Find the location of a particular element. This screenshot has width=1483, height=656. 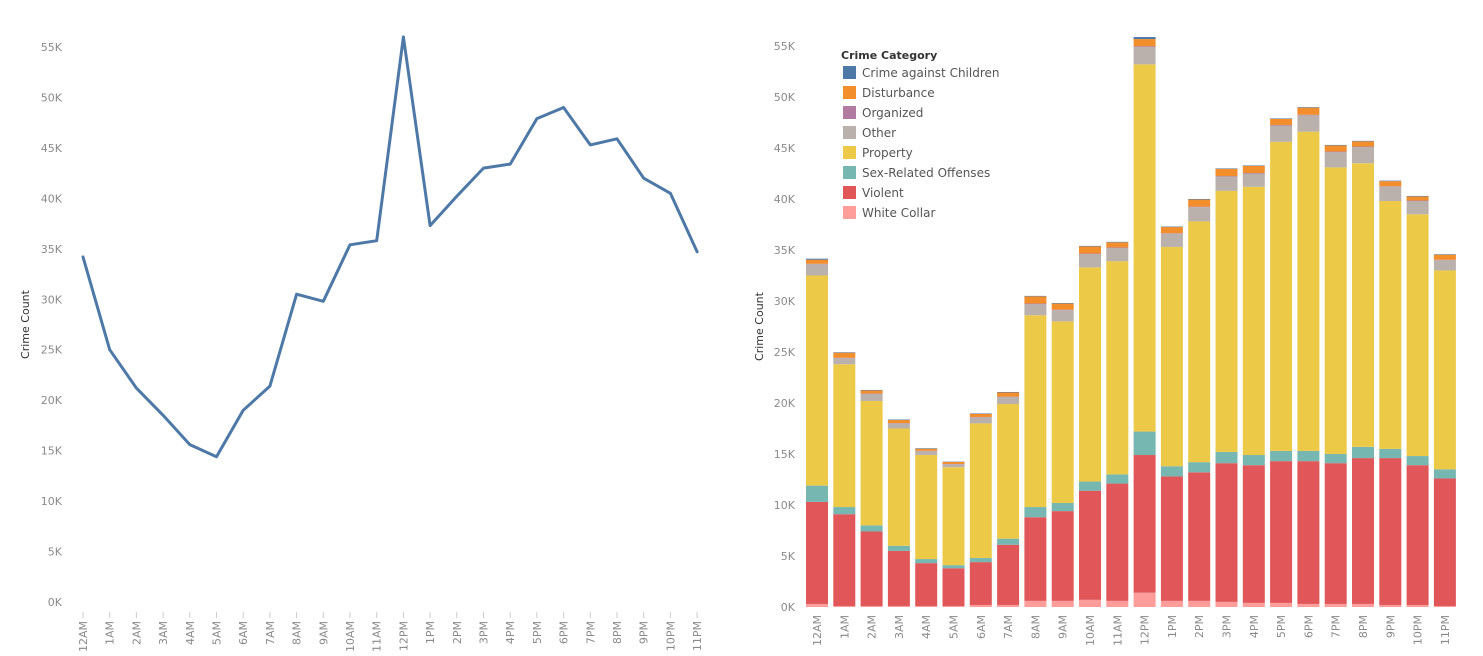

x-tick-label: 10PM is located at coordinates (1418, 630).